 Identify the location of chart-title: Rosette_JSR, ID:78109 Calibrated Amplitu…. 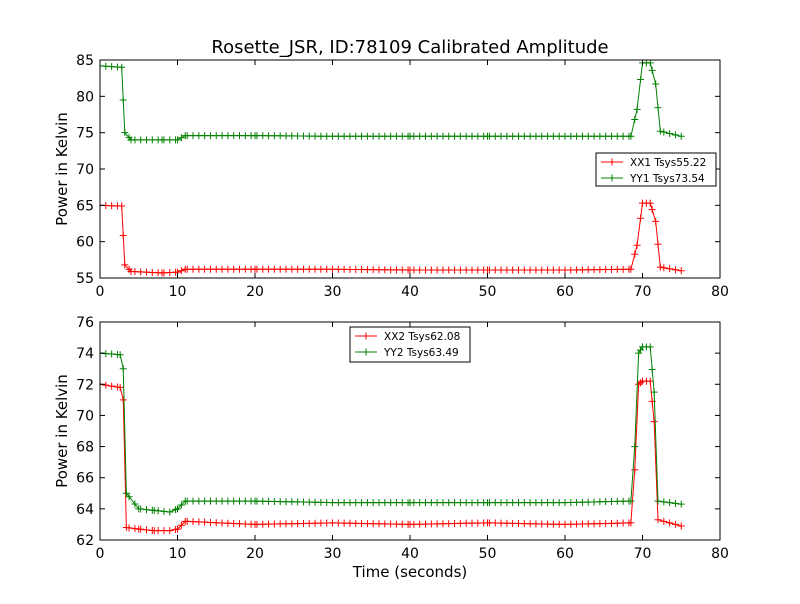
(409, 47).